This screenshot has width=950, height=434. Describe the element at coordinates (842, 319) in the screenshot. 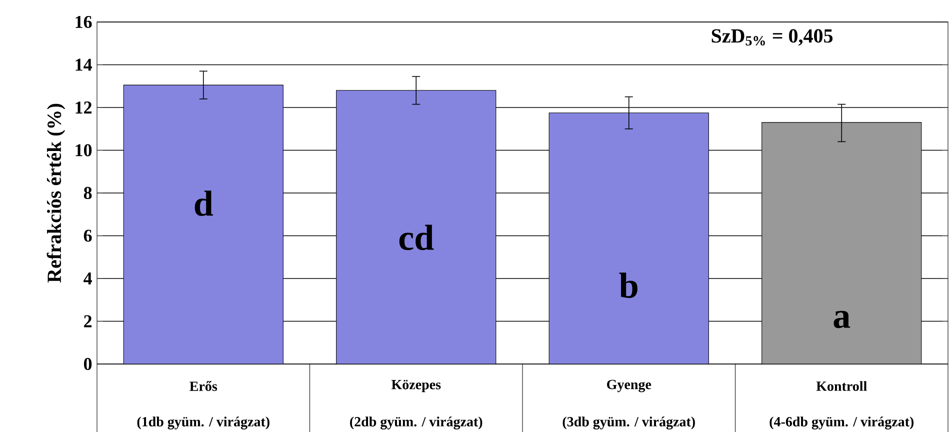

I see `annotation: a` at that location.